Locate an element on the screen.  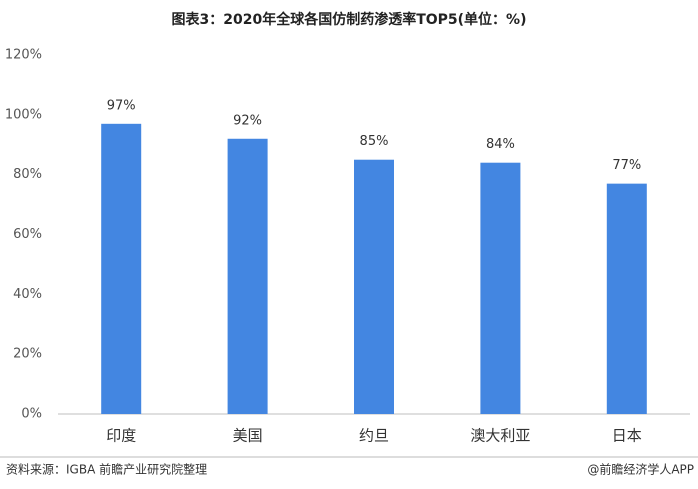
y-tick-label: 40% is located at coordinates (27, 294).